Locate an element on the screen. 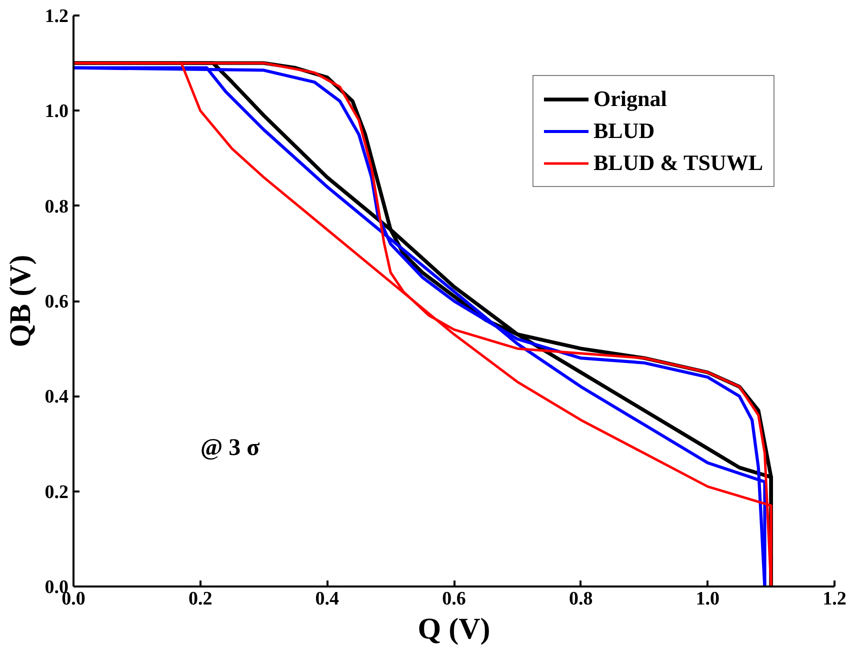 The width and height of the screenshot is (854, 648). legend-label: Orignal is located at coordinates (630, 99).